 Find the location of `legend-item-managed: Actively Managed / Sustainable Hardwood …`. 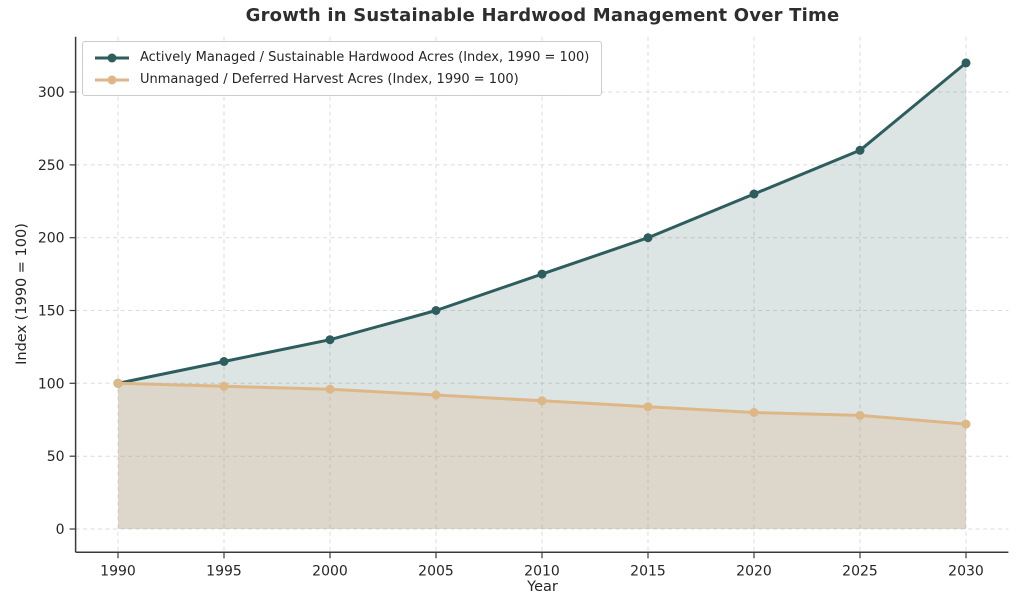

legend-item-managed: Actively Managed / Sustainable Hardwood … is located at coordinates (341, 57).